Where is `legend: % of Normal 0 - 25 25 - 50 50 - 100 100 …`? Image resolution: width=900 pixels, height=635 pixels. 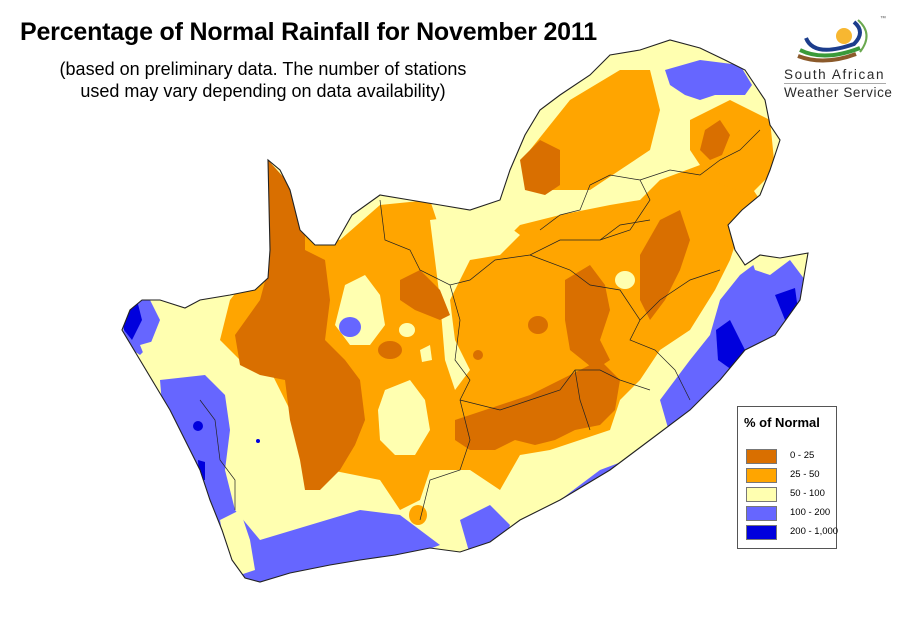
legend: % of Normal 0 - 25 25 - 50 50 - 100 100 … is located at coordinates (788, 477).